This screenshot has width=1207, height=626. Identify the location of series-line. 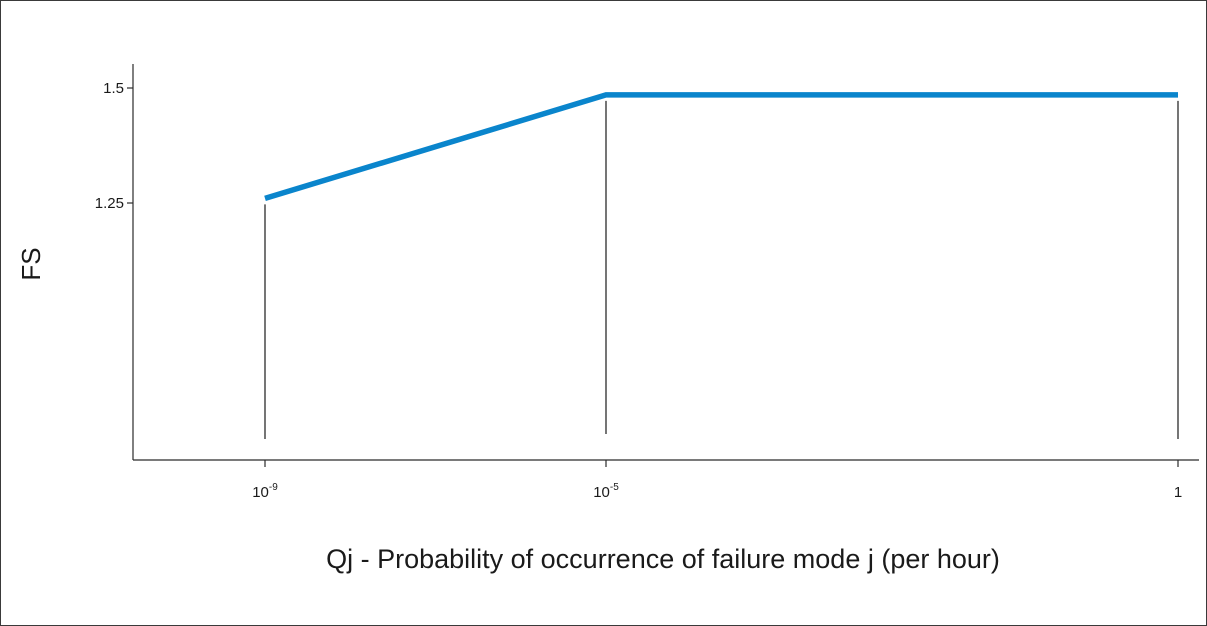
(721, 147).